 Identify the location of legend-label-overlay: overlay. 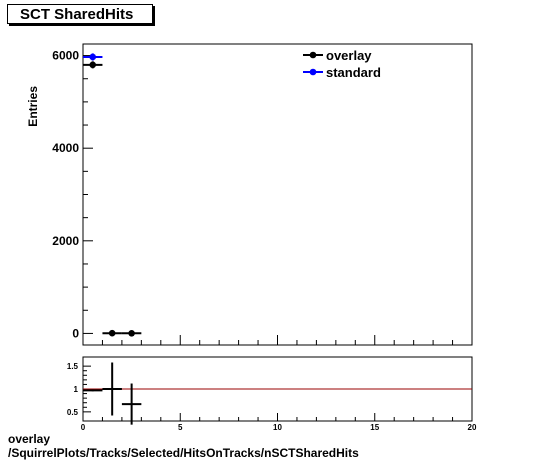
(349, 55).